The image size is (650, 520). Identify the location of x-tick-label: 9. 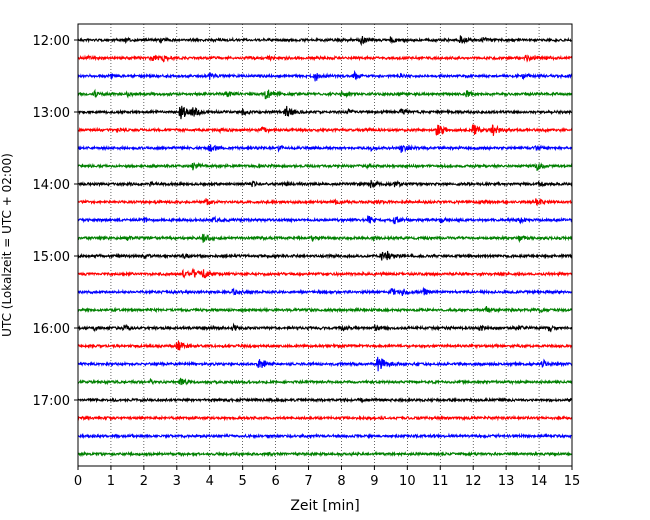
(374, 481).